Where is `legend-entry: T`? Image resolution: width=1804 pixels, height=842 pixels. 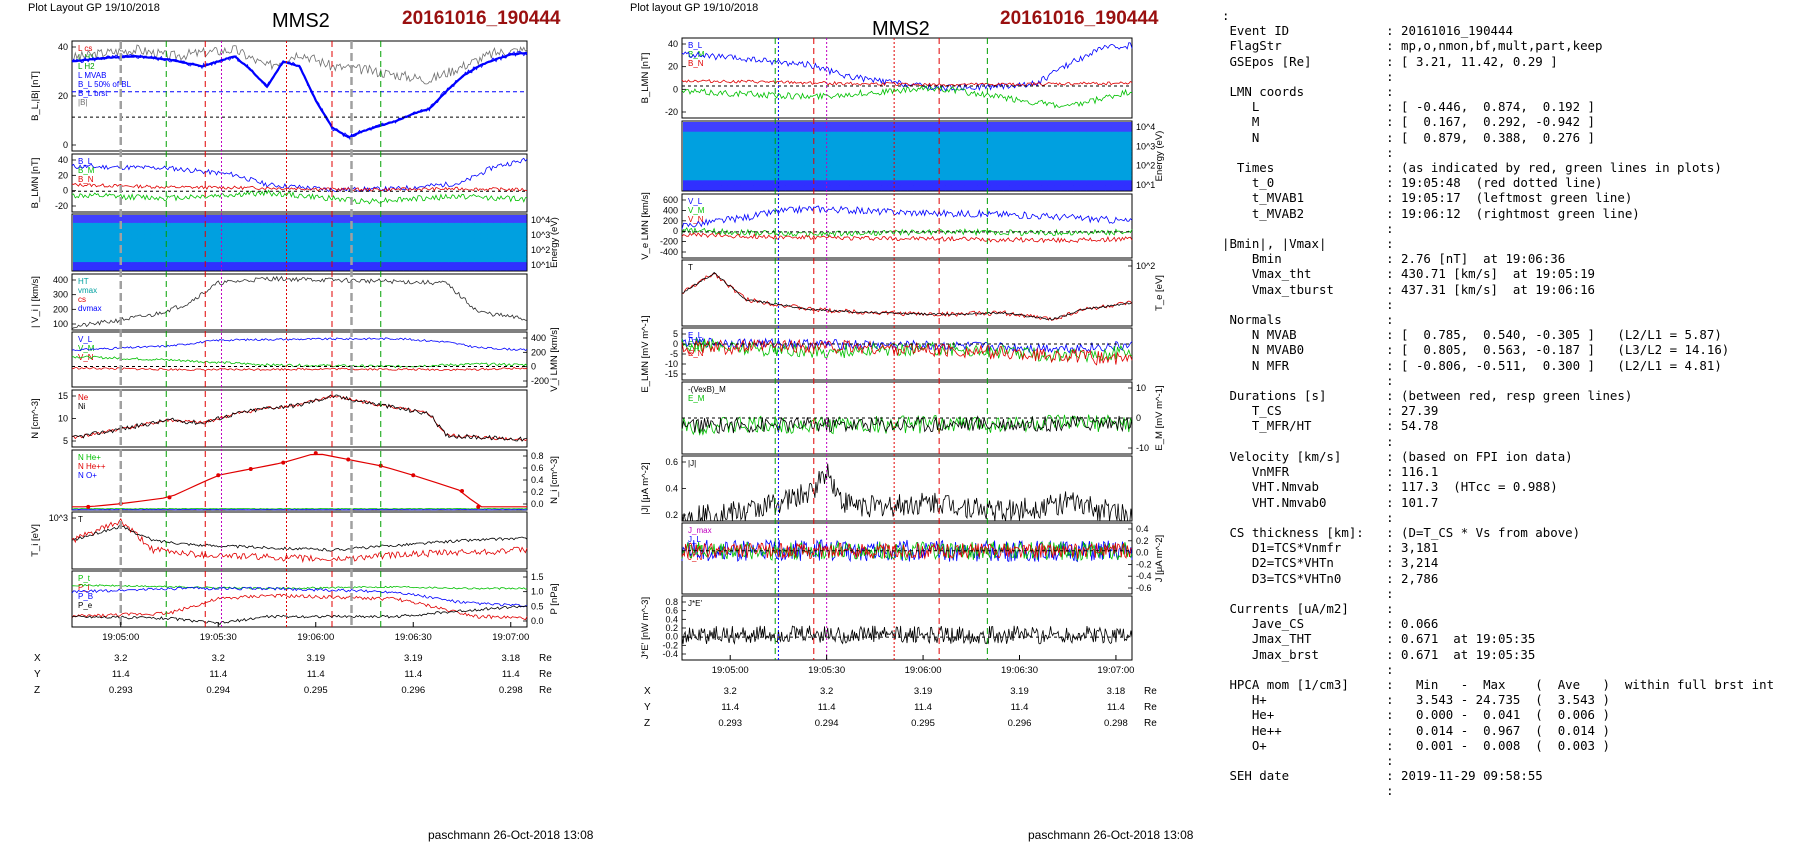 legend-entry: T is located at coordinates (690, 267).